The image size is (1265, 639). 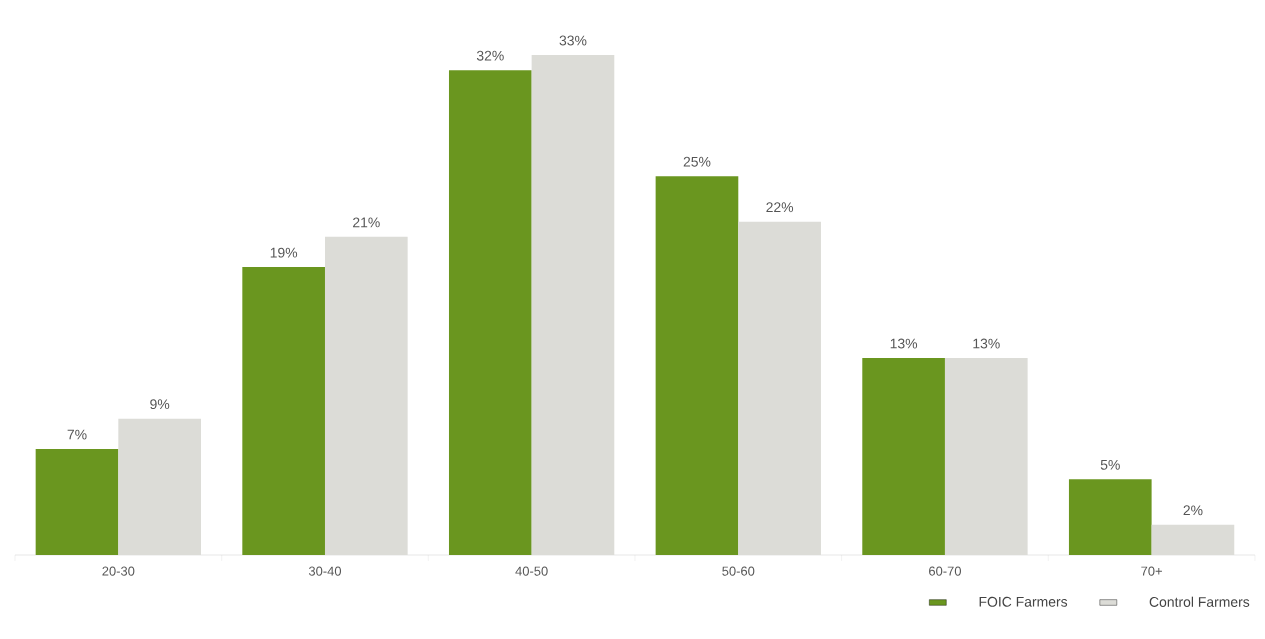 I want to click on data-label: 2%, so click(x=1193, y=510).